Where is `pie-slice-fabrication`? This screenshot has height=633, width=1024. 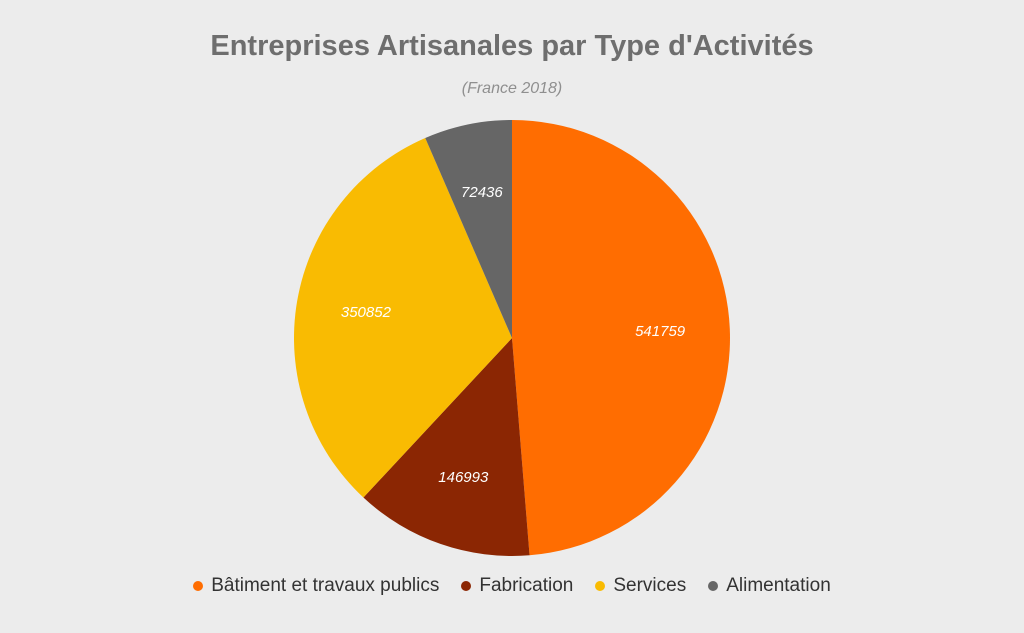 pie-slice-fabrication is located at coordinates (446, 447).